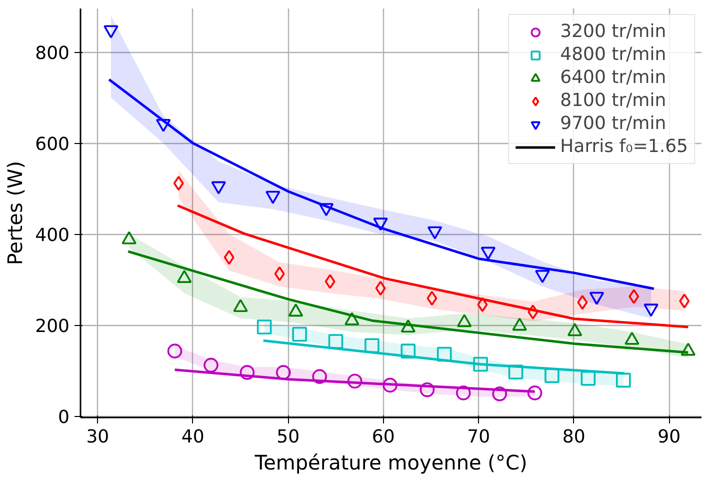  What do you see at coordinates (574, 437) in the screenshot?
I see `x-tick-label: 80` at bounding box center [574, 437].